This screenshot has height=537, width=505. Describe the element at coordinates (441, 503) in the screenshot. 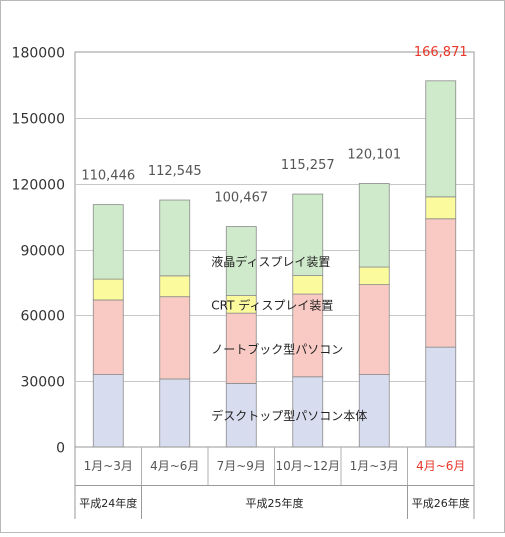

I see `year-group-label: 平成26年度` at that location.